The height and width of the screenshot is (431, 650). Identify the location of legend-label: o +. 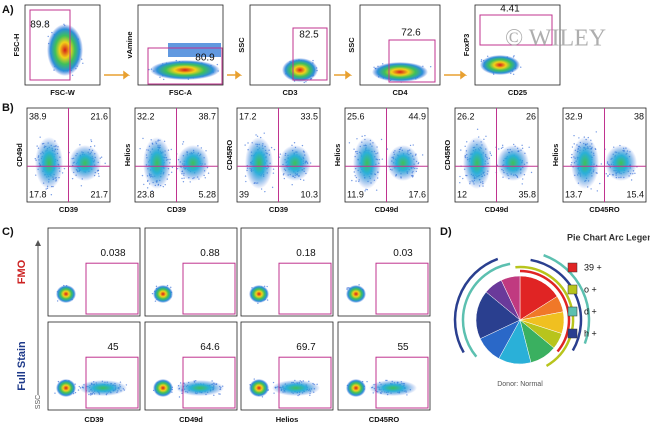
(590, 289).